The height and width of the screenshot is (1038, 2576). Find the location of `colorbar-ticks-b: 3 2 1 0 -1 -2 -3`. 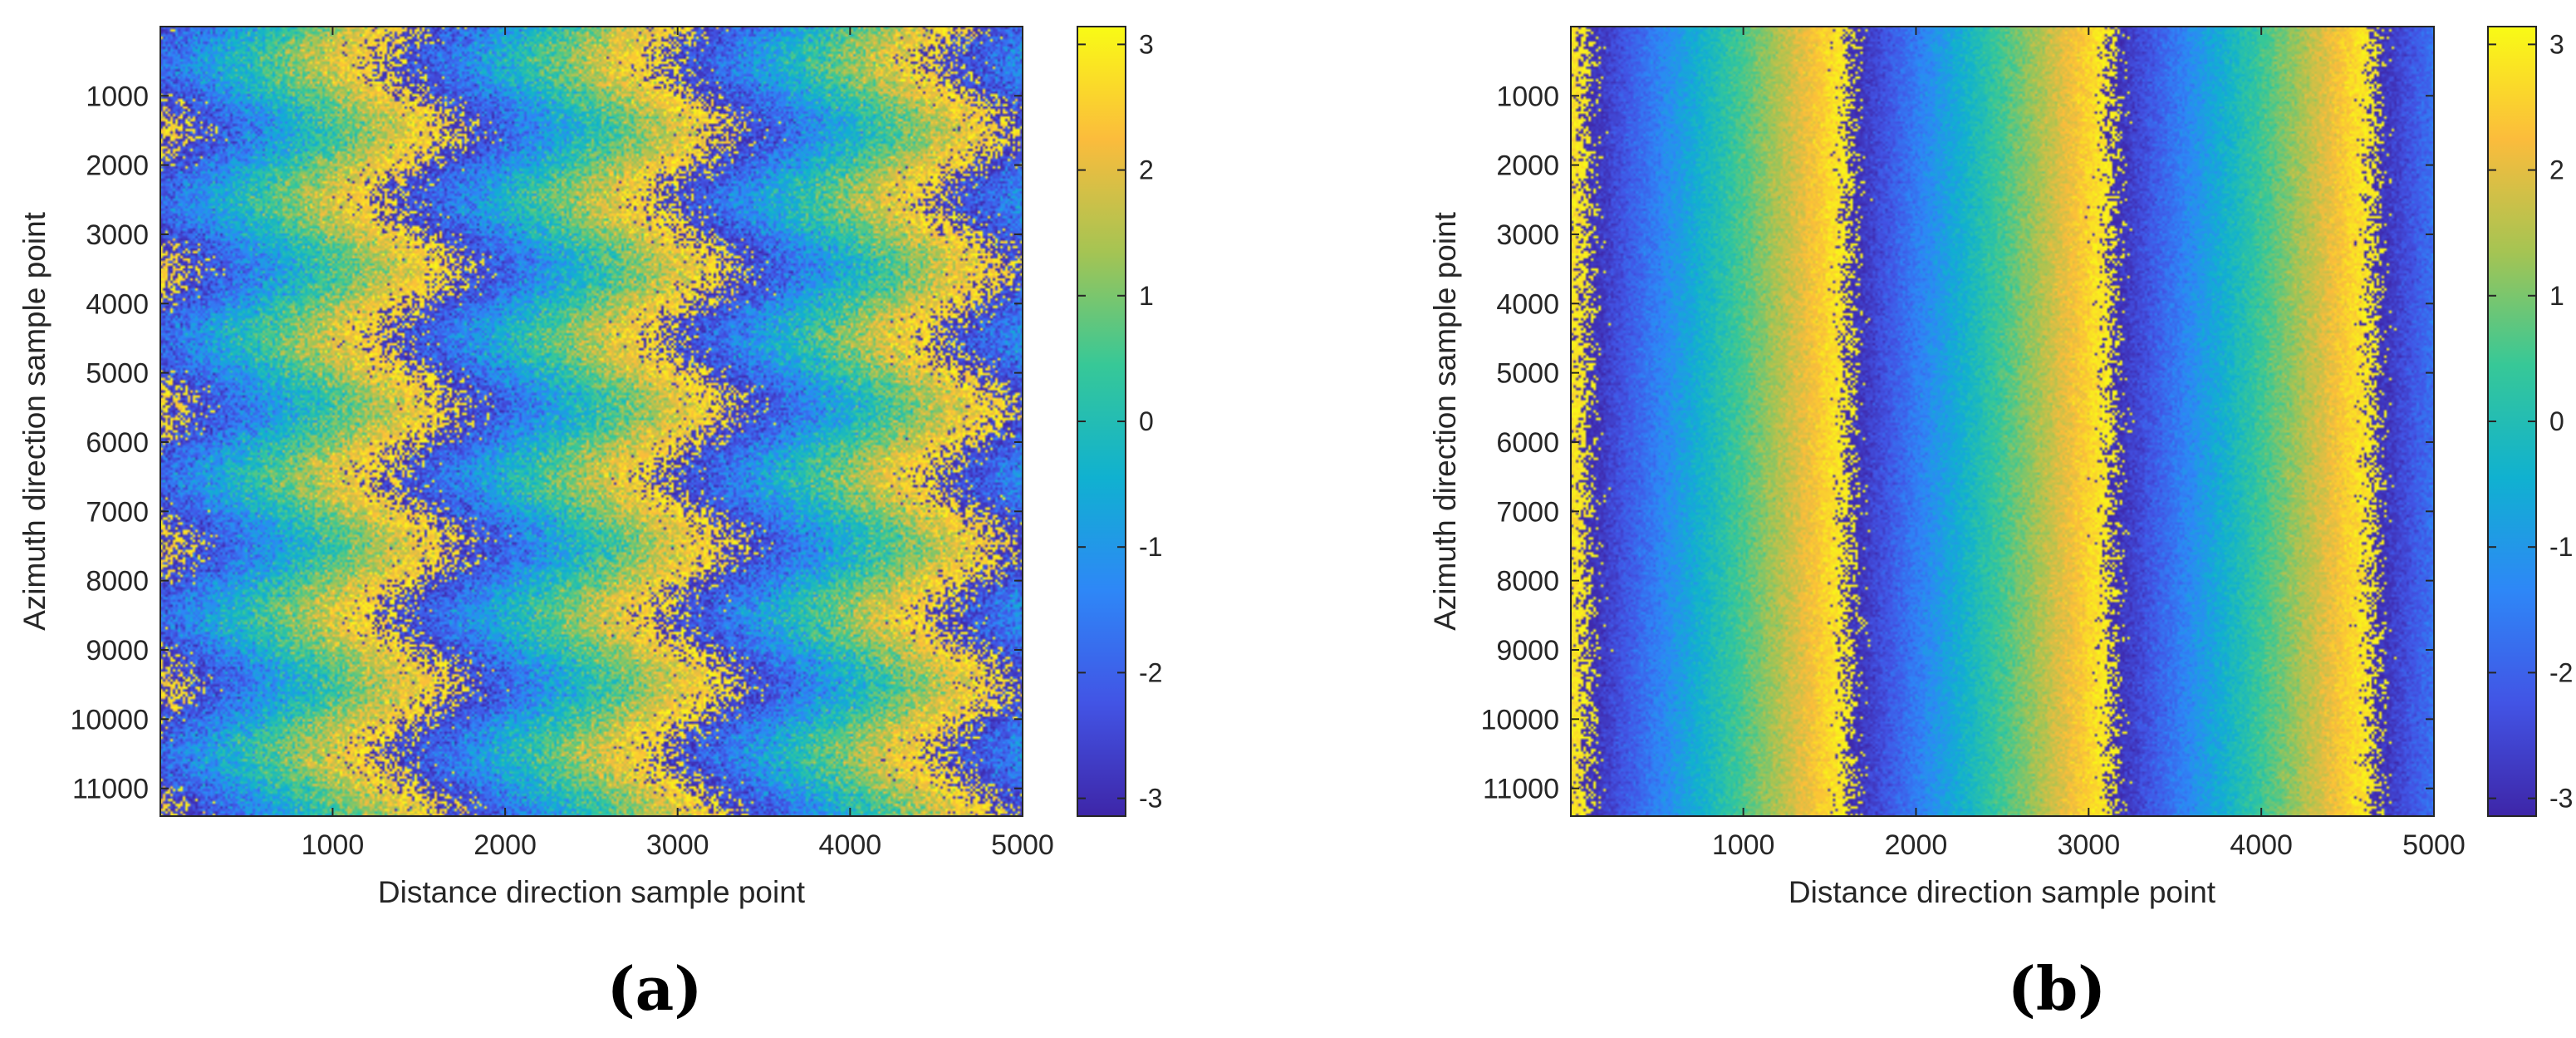

colorbar-ticks-b: 3 2 1 0 -1 -2 -3 is located at coordinates (2530, 421).